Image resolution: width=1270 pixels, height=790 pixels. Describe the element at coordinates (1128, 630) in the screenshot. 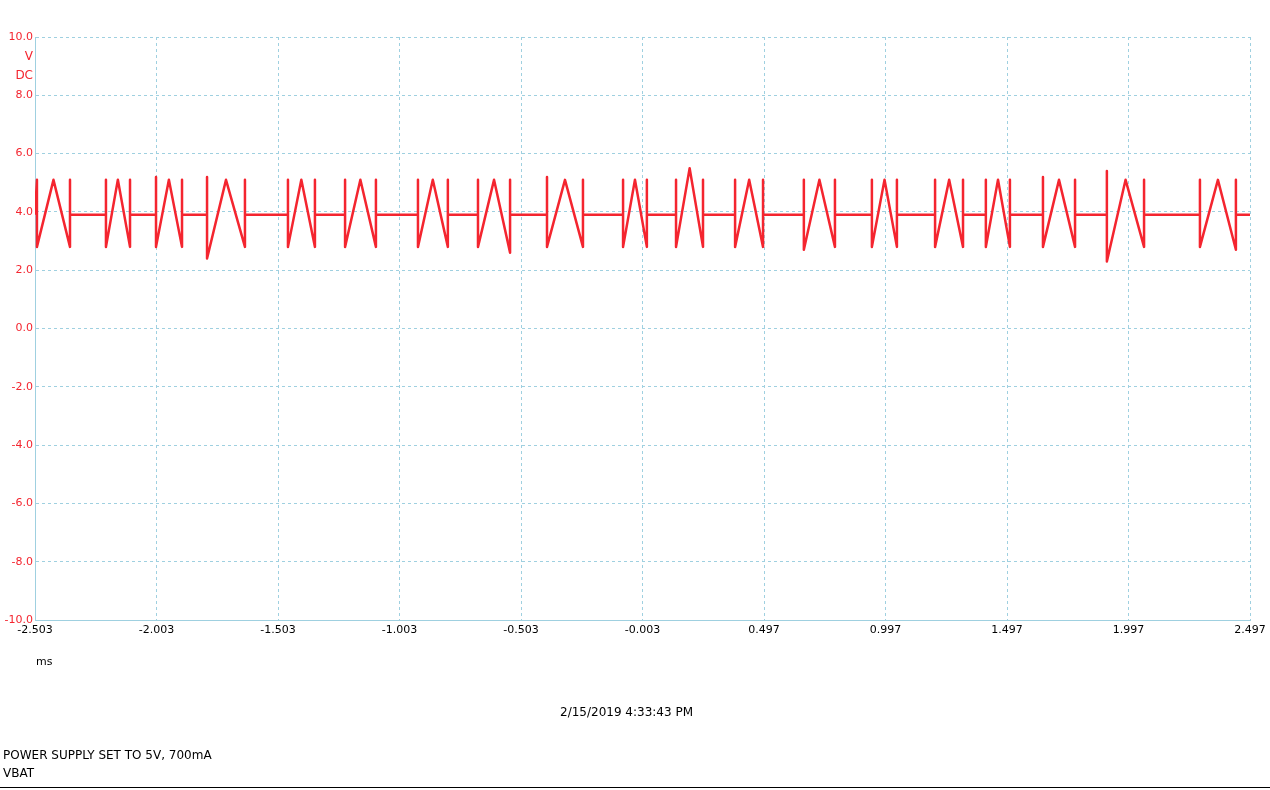

I see `x-tick-label: 1.997` at that location.